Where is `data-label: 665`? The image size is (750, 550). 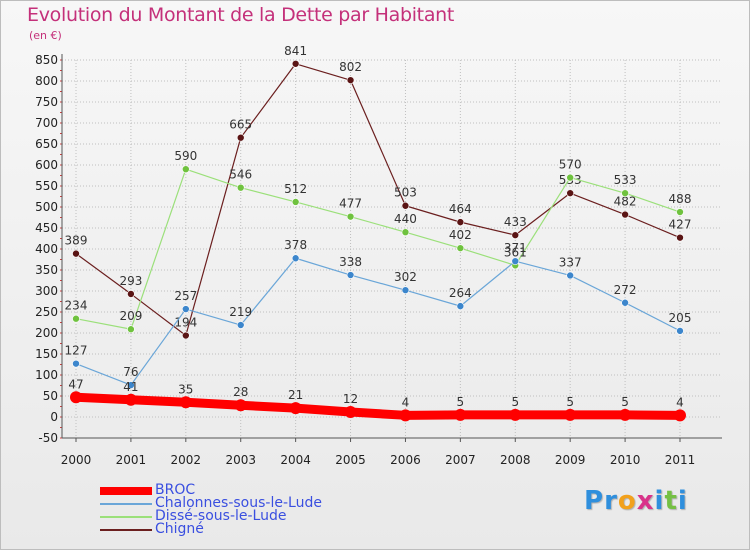 data-label: 665 is located at coordinates (240, 125).